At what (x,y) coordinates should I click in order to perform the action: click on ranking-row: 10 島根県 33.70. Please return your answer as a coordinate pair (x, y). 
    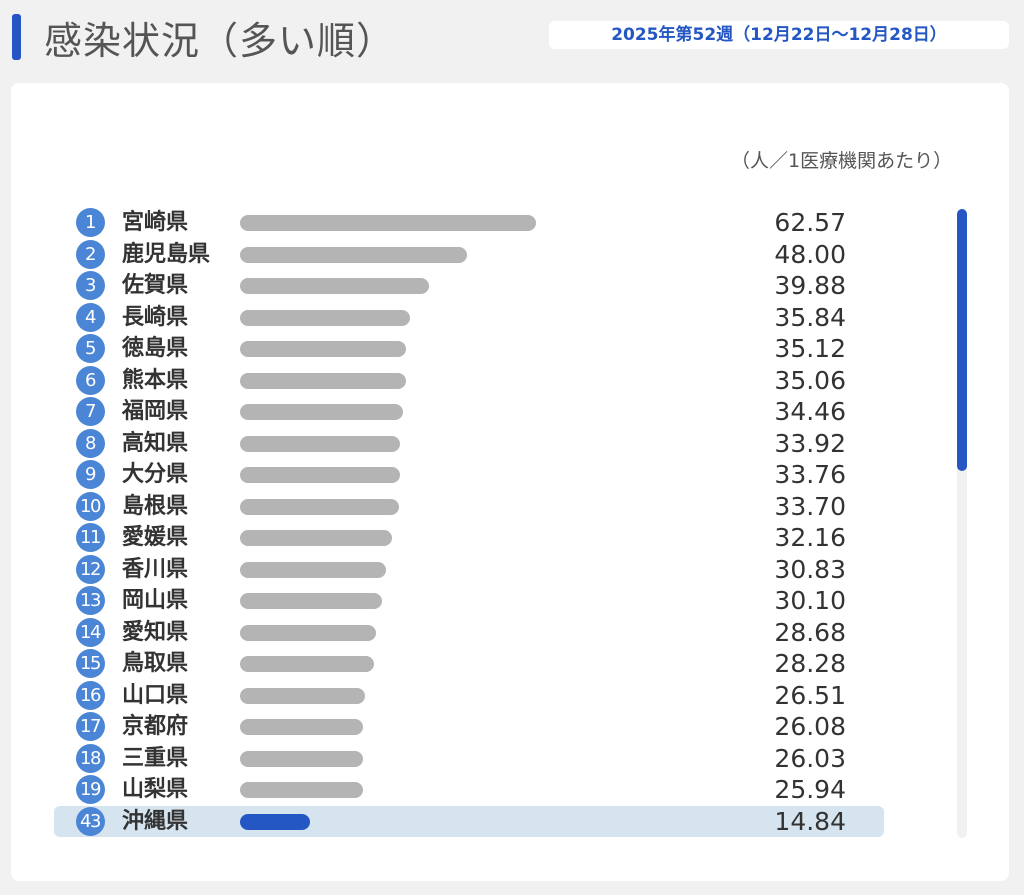
    Looking at the image, I should click on (469, 506).